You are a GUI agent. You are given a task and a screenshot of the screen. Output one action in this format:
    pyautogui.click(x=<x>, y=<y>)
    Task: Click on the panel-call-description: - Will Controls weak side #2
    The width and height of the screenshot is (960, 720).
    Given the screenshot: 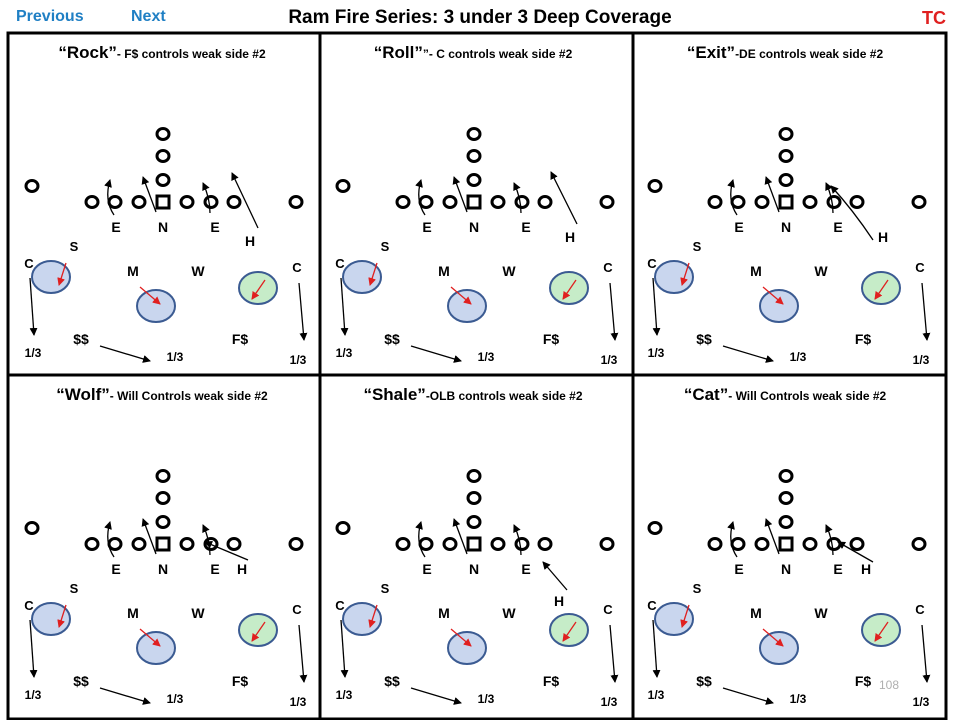 What is the action you would take?
    pyautogui.click(x=807, y=396)
    